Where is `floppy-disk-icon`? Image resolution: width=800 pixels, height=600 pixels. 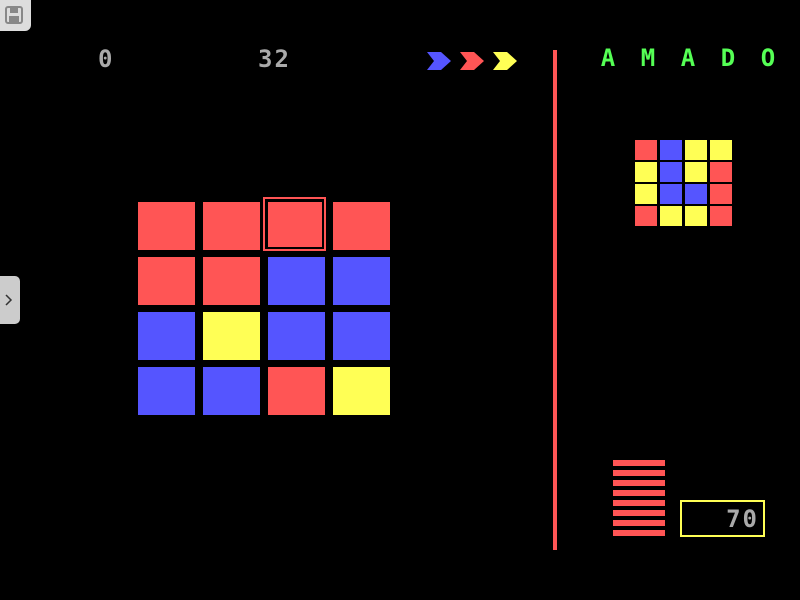
floppy-disk-icon is located at coordinates (14, 15).